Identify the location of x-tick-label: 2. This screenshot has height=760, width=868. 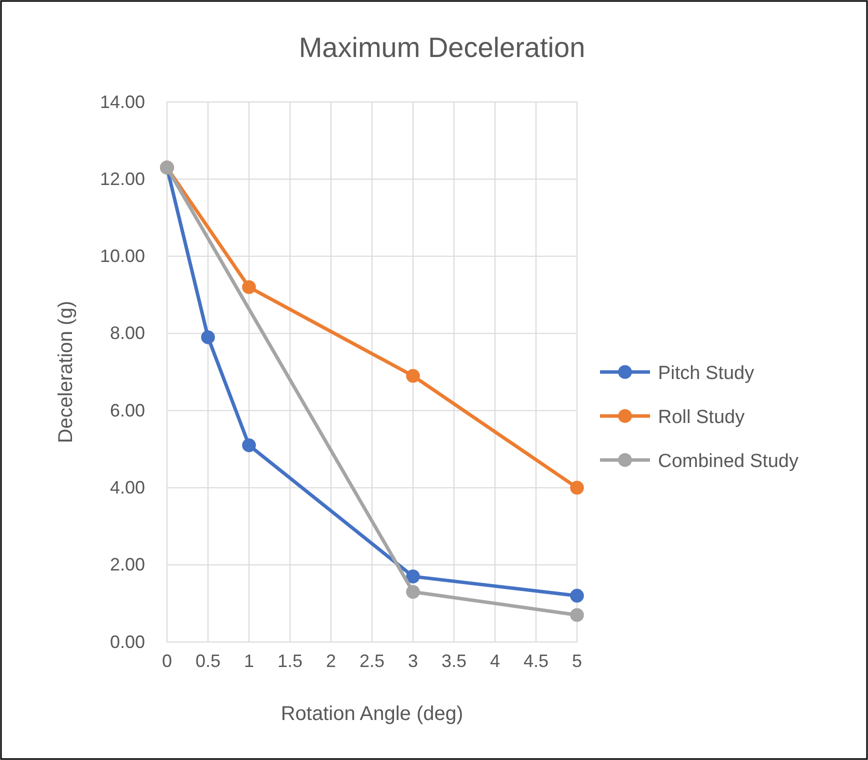
(331, 660).